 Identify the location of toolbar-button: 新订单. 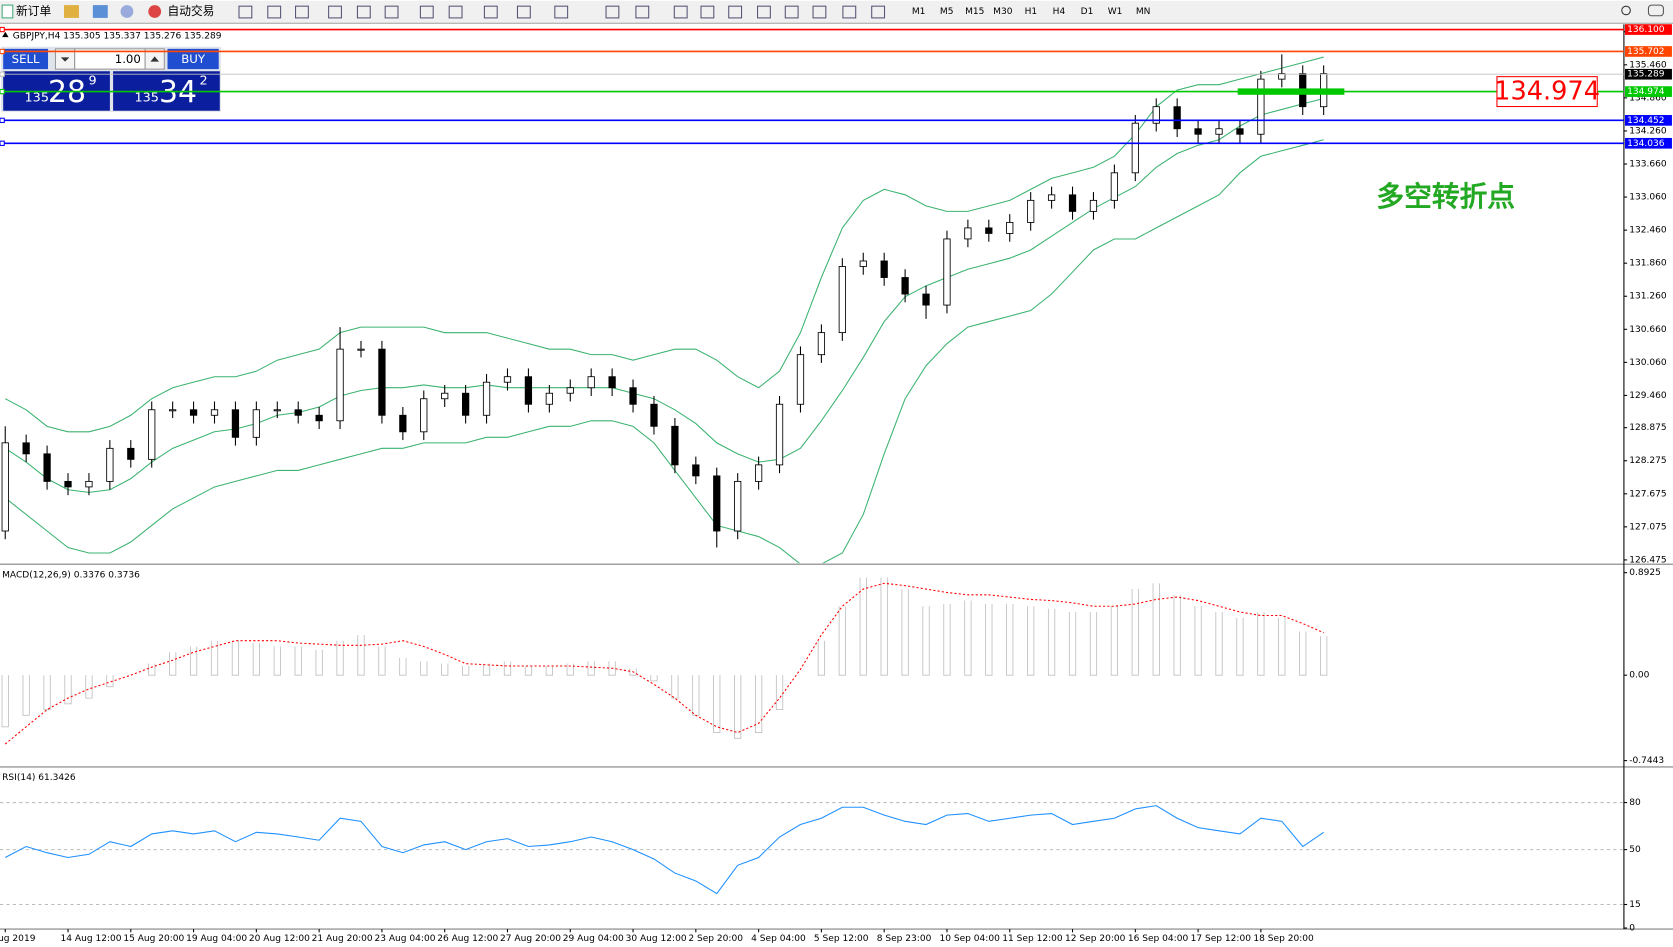
(26, 11).